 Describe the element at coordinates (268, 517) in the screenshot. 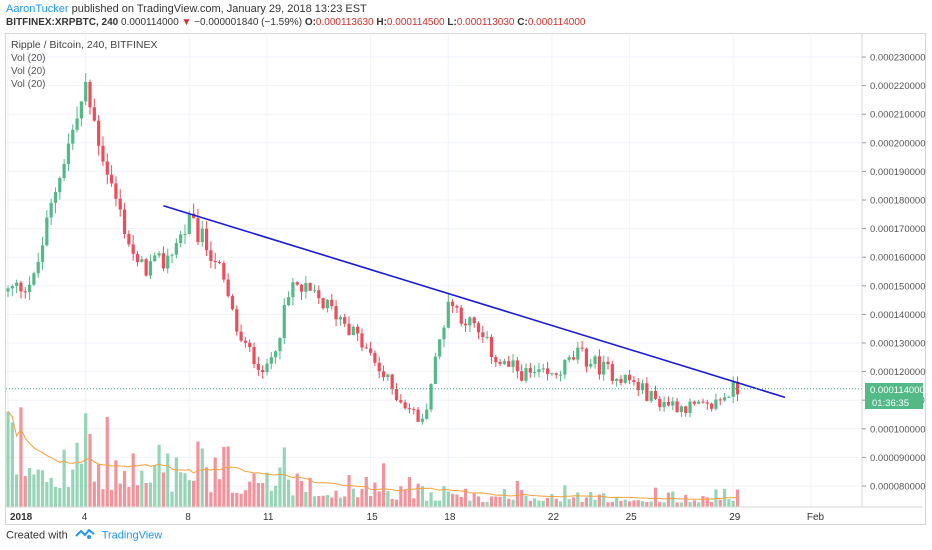

I see `time-label: 11` at that location.